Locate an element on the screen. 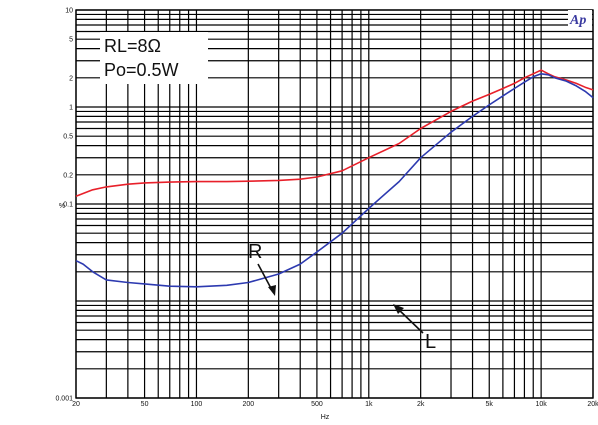 This screenshot has height=425, width=598. series-label-l: L is located at coordinates (430, 342).